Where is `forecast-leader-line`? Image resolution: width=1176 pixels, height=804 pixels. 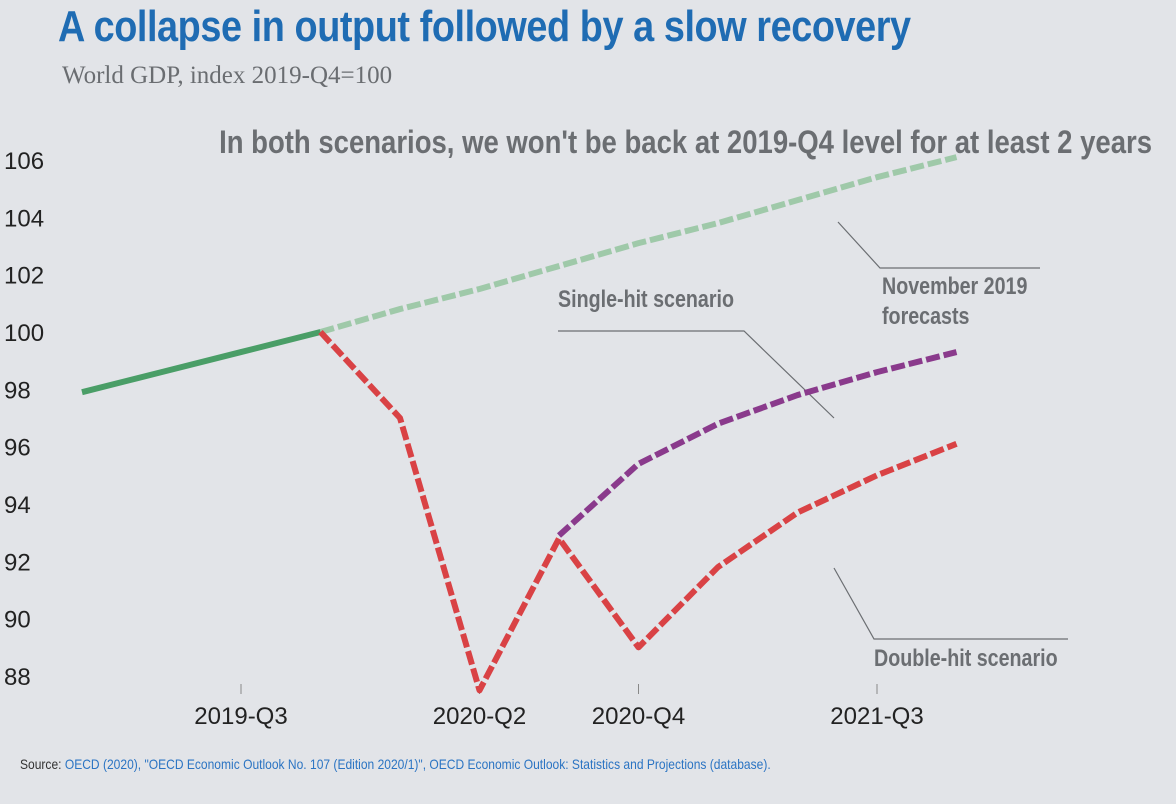
forecast-leader-line is located at coordinates (938, 245).